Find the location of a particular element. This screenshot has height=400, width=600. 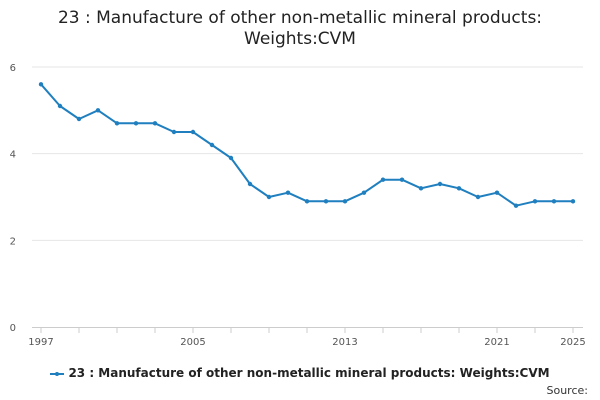

x-axis is located at coordinates (307, 330).